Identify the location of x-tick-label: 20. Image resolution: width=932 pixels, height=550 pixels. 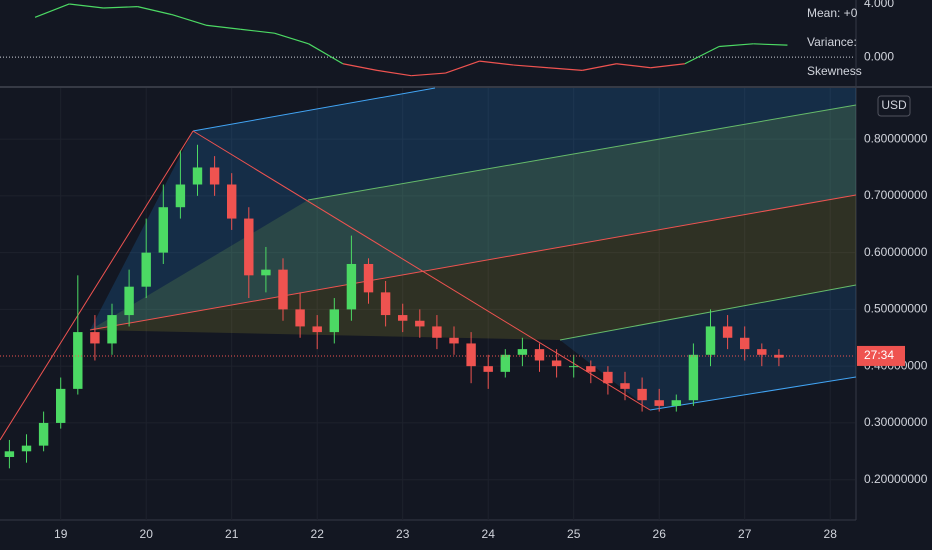
(147, 534).